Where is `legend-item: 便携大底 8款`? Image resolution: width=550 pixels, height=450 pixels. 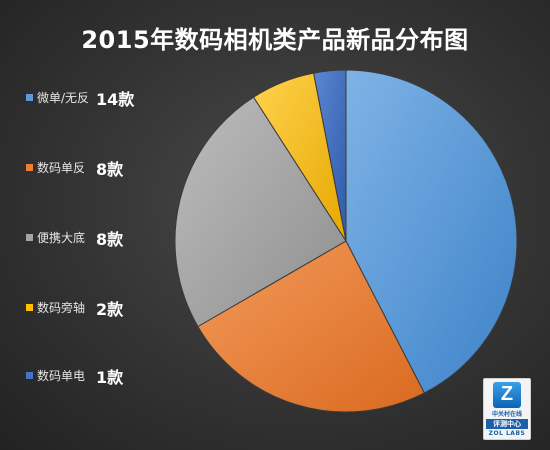 legend-item: 便携大底 8款 is located at coordinates (106, 238).